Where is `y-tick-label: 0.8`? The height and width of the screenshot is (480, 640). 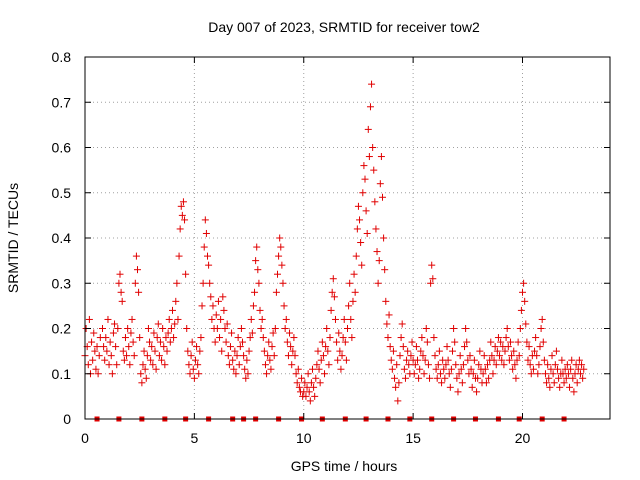
y-tick-label: 0.8 is located at coordinates (62, 57).